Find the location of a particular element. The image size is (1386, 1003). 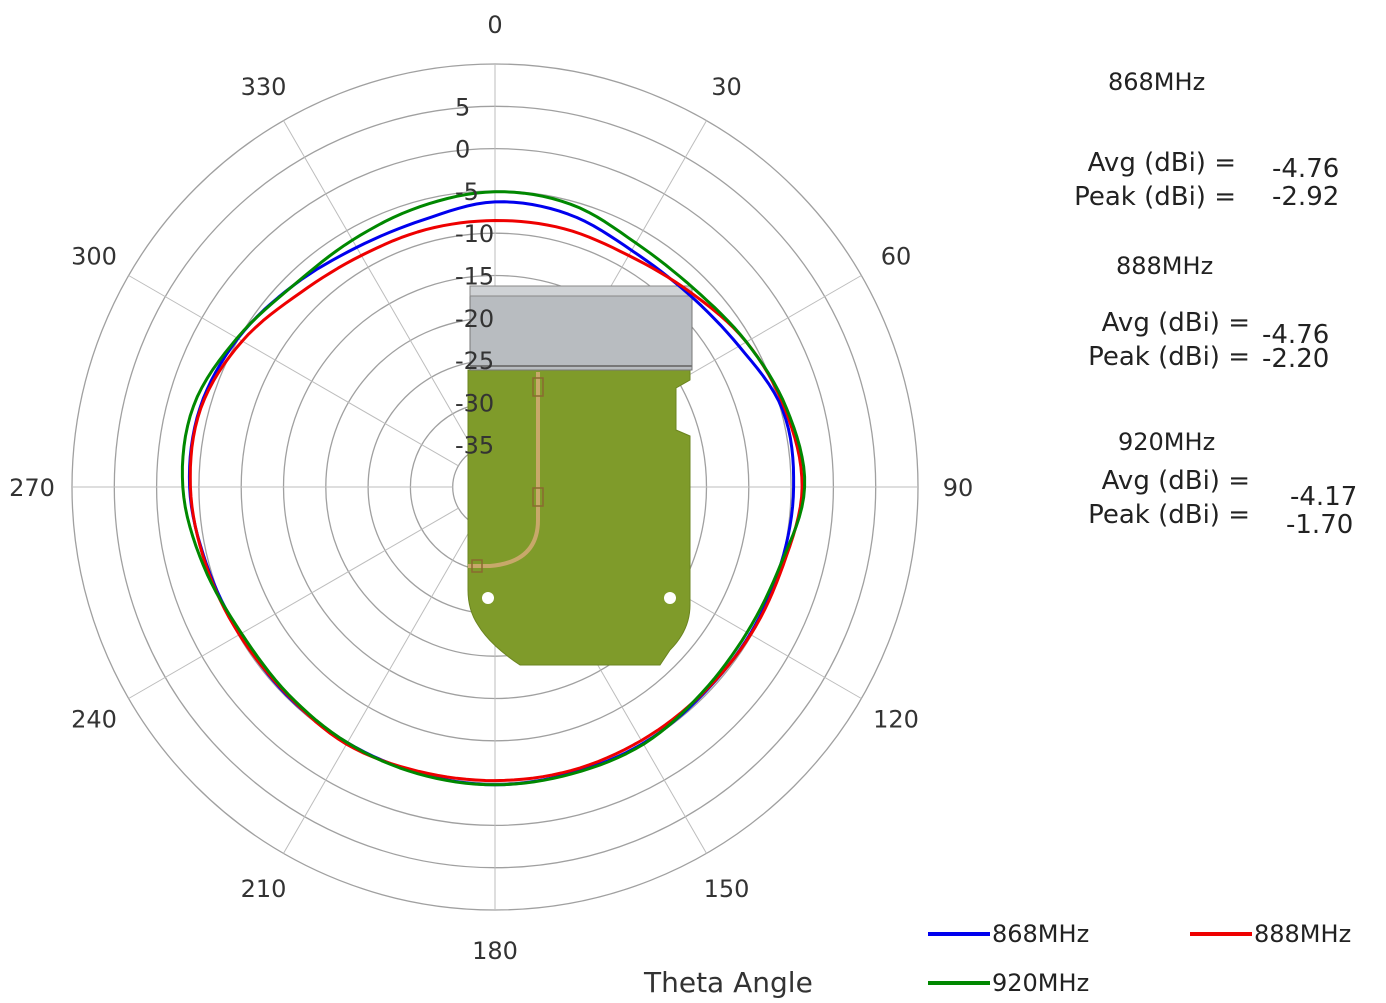

stats-avg-value-868: -4.76 is located at coordinates (1306, 169).